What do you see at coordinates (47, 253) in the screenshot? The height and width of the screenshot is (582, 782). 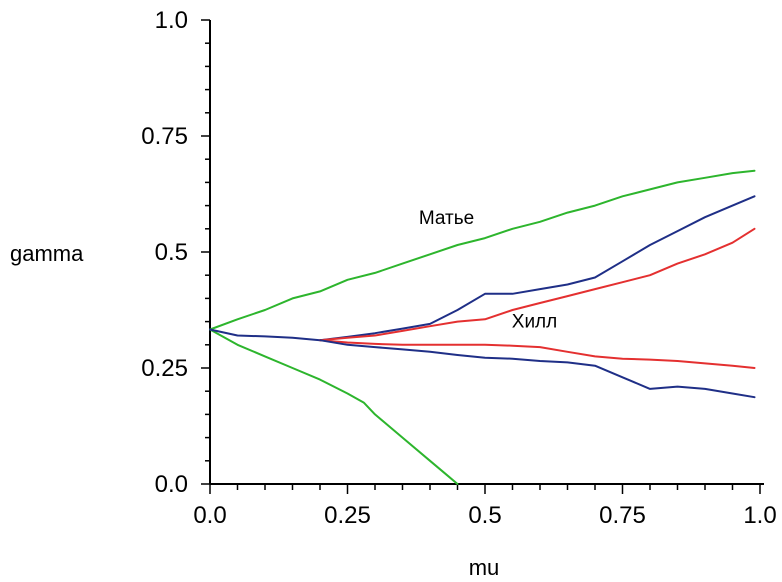 I see `y-axis-label: gamma` at bounding box center [47, 253].